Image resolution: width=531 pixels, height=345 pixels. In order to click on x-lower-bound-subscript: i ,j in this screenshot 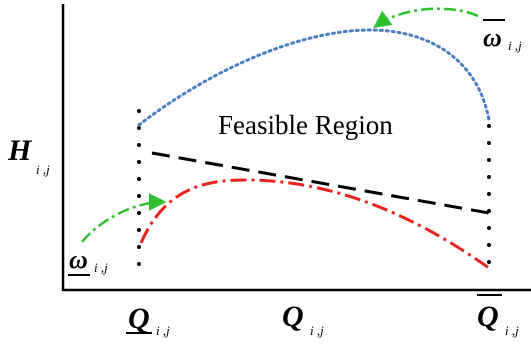, I will do `click(163, 330)`.